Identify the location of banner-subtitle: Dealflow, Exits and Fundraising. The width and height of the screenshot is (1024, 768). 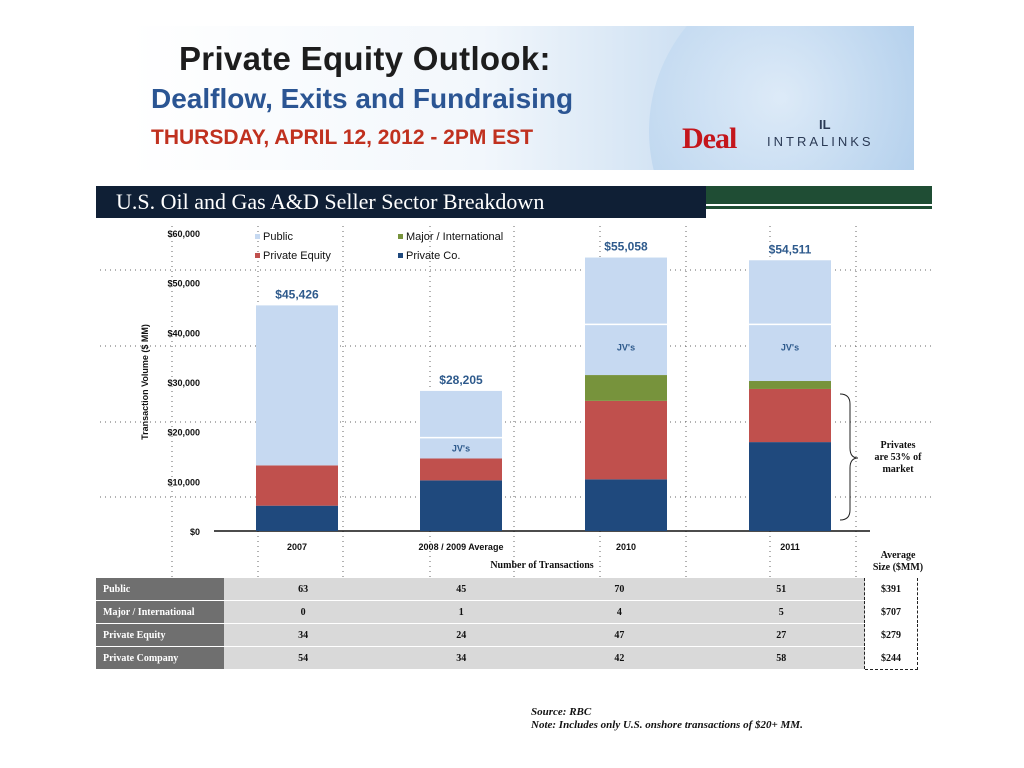
(362, 98).